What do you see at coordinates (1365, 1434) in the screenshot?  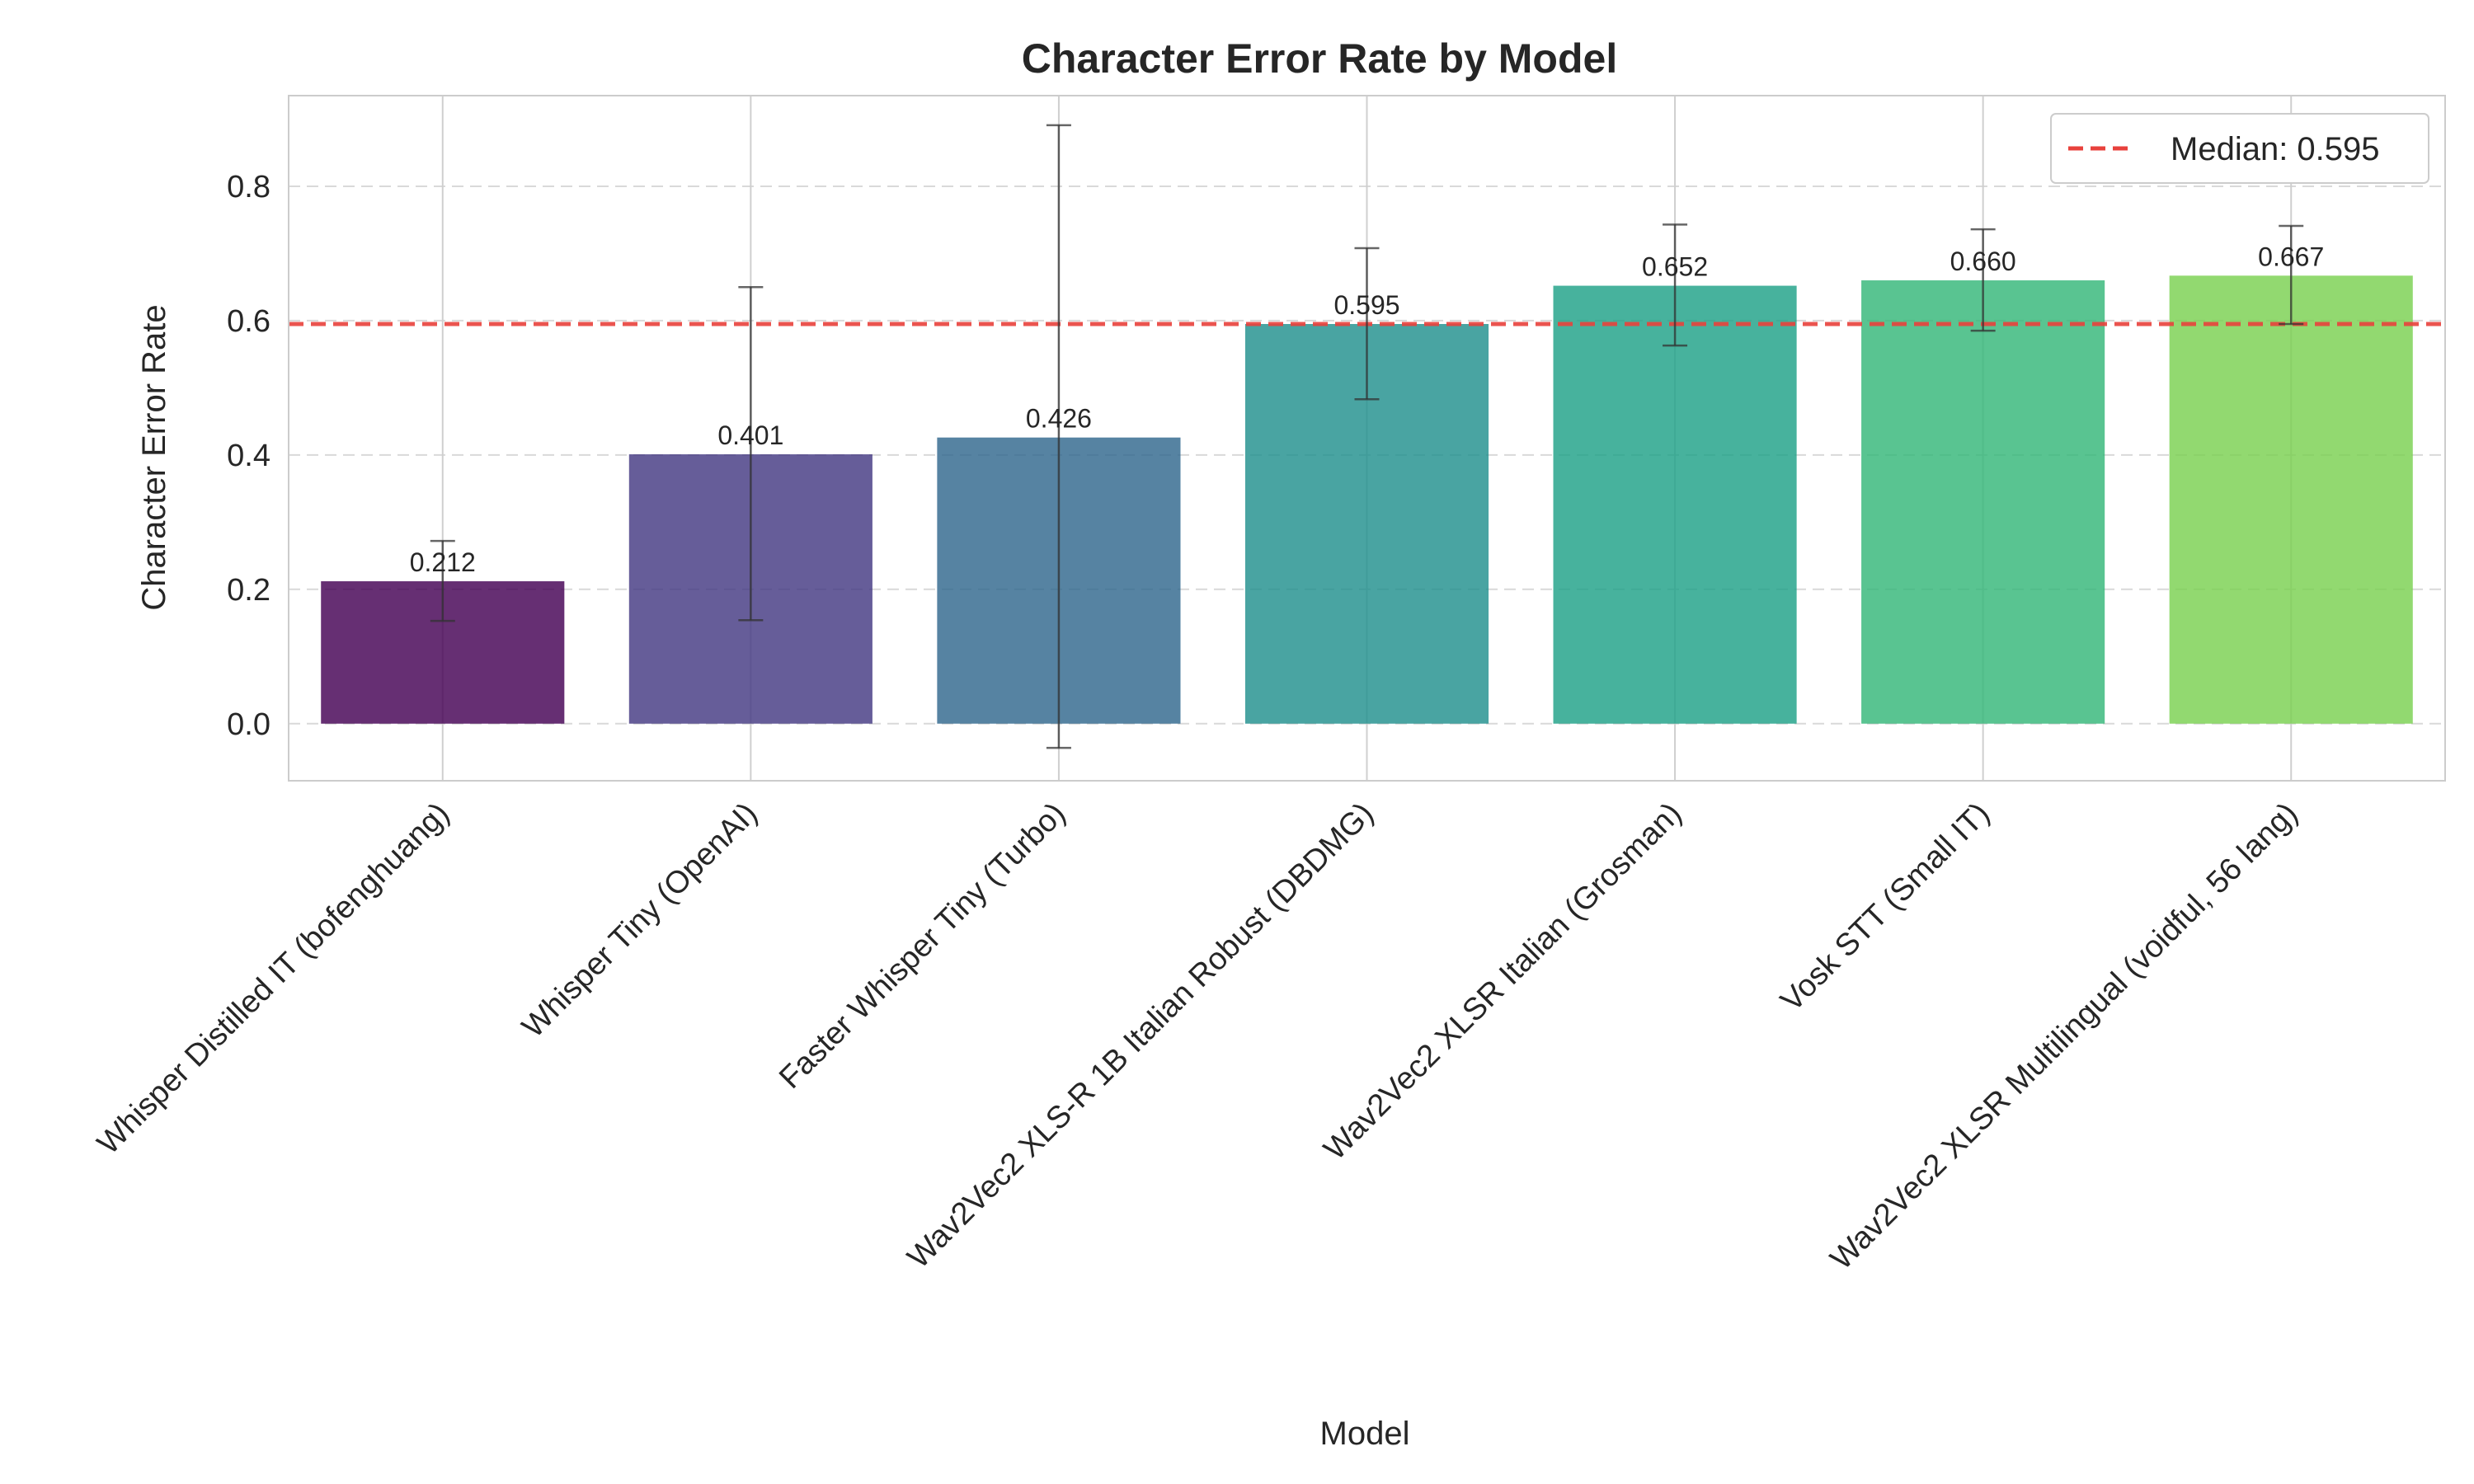 I see `x-axis-label: Model` at bounding box center [1365, 1434].